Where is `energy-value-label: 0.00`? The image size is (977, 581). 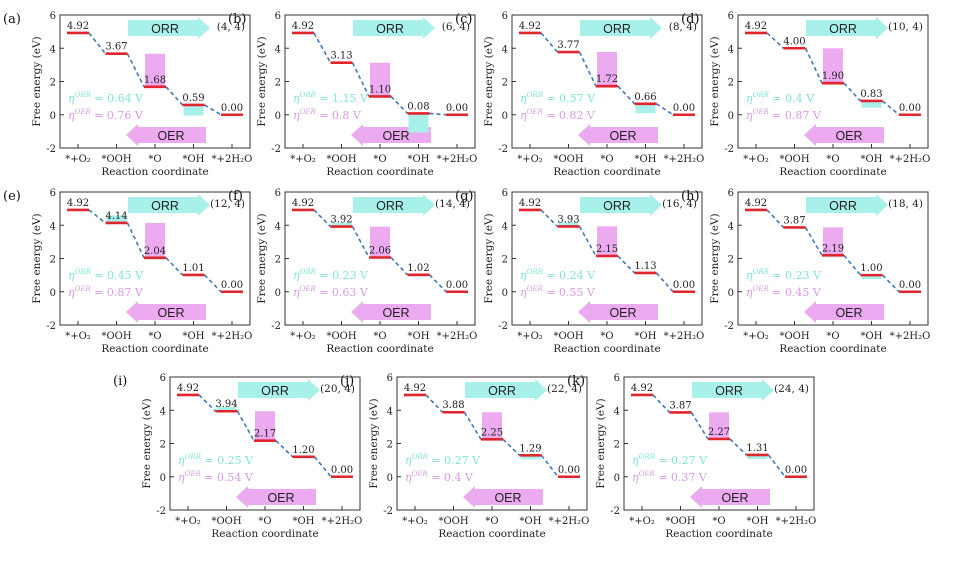 energy-value-label: 0.00 is located at coordinates (796, 470).